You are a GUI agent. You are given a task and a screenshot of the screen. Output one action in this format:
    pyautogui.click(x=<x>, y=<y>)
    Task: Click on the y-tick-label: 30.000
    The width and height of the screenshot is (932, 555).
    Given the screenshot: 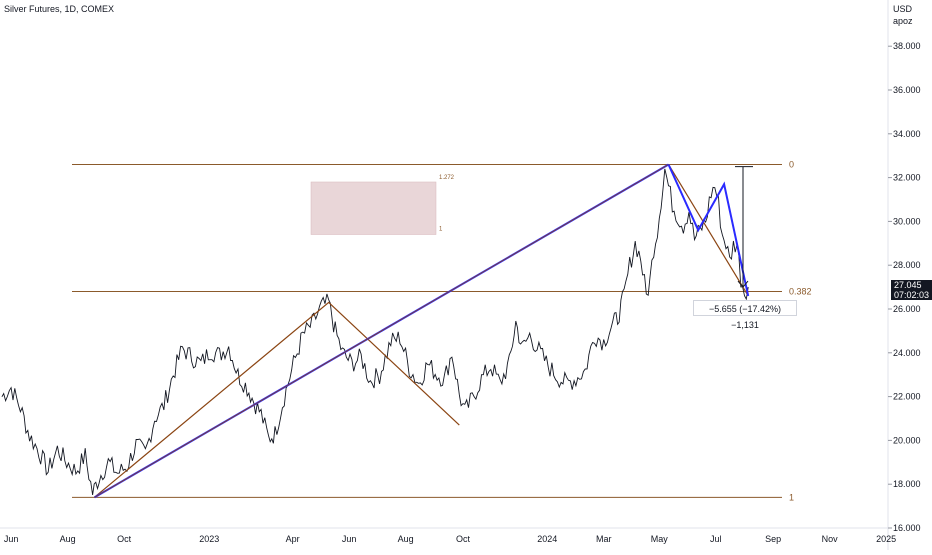 What is the action you would take?
    pyautogui.click(x=907, y=221)
    